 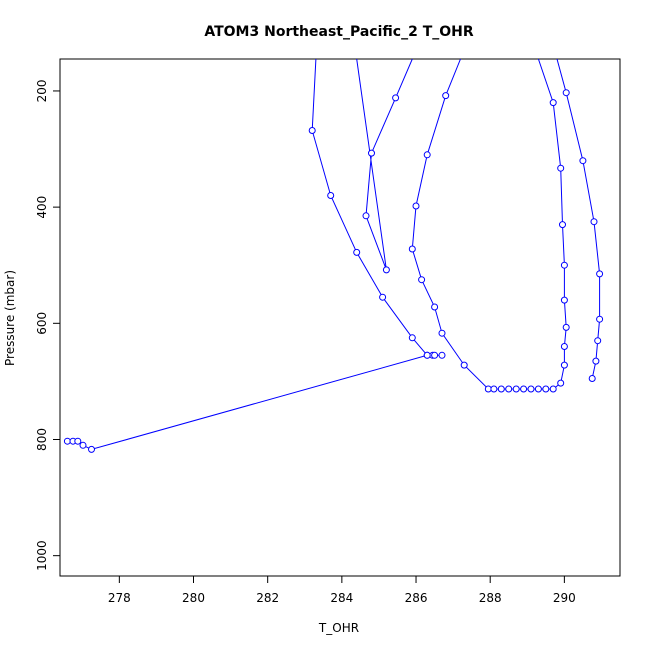 I want to click on y-axis-label: Pressure (mbar), so click(x=10, y=318).